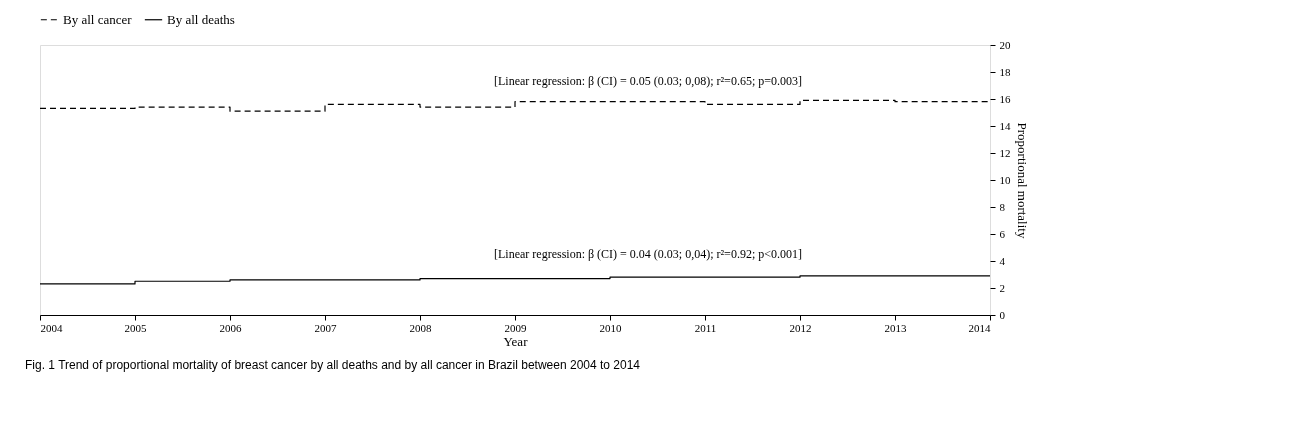 The height and width of the screenshot is (428, 1292). I want to click on x-tick-label: 2006, so click(230, 327).